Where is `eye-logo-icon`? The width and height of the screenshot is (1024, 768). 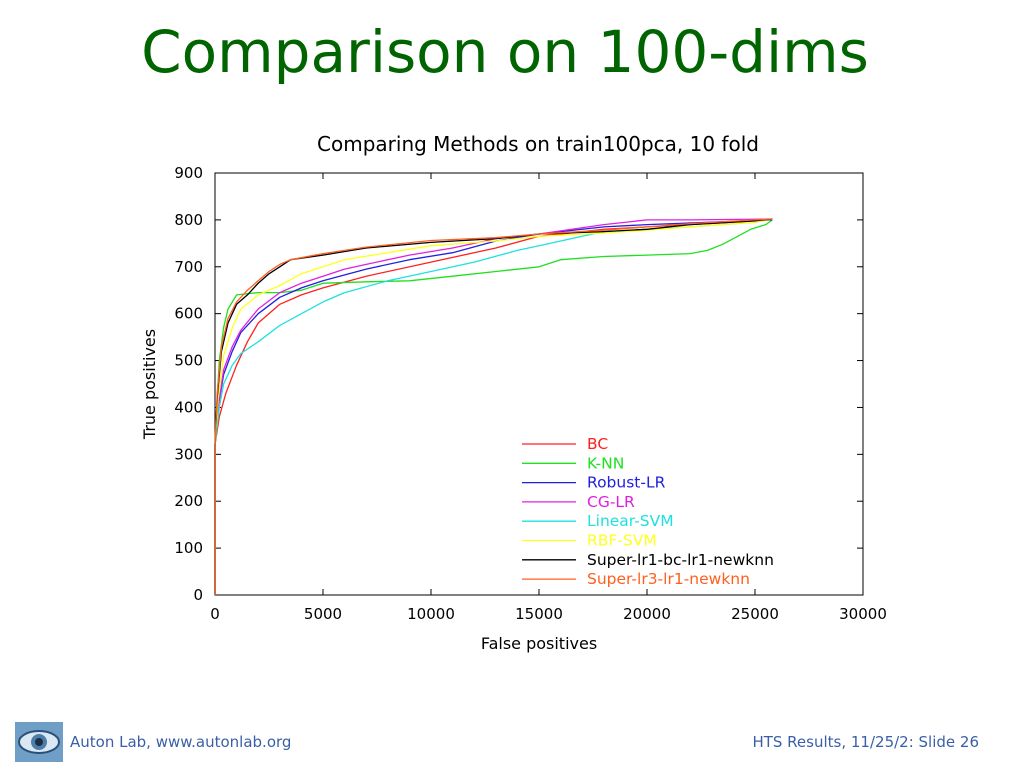
eye-logo-icon is located at coordinates (39, 742).